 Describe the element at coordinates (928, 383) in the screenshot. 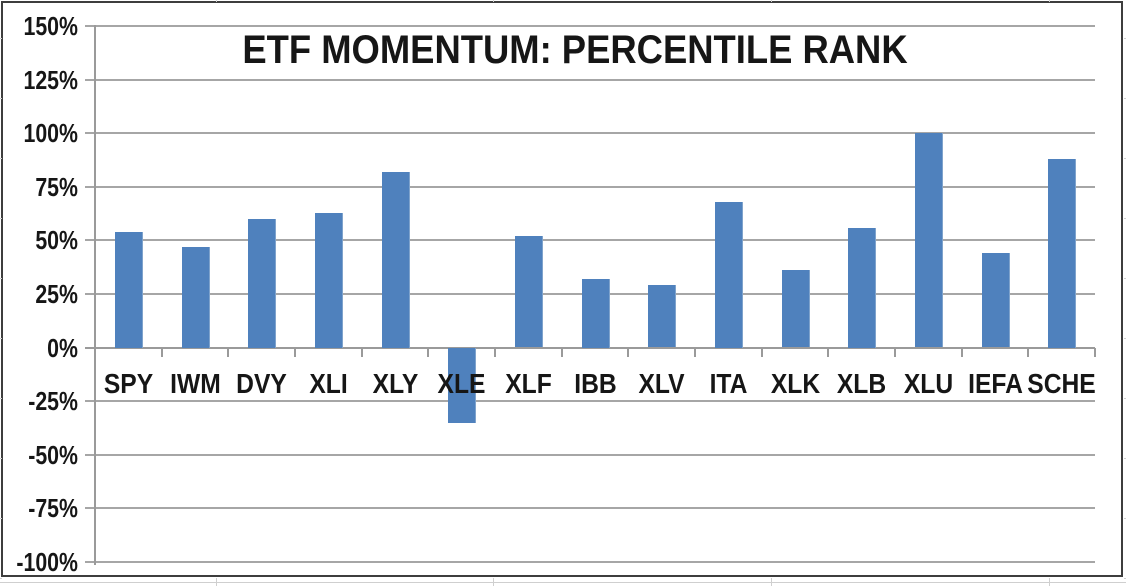

I see `x-tick-label: XLU` at that location.